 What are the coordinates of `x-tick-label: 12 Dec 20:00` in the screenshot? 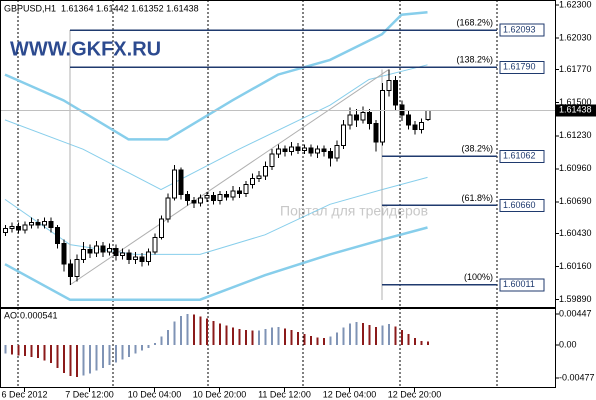 It's located at (415, 394).